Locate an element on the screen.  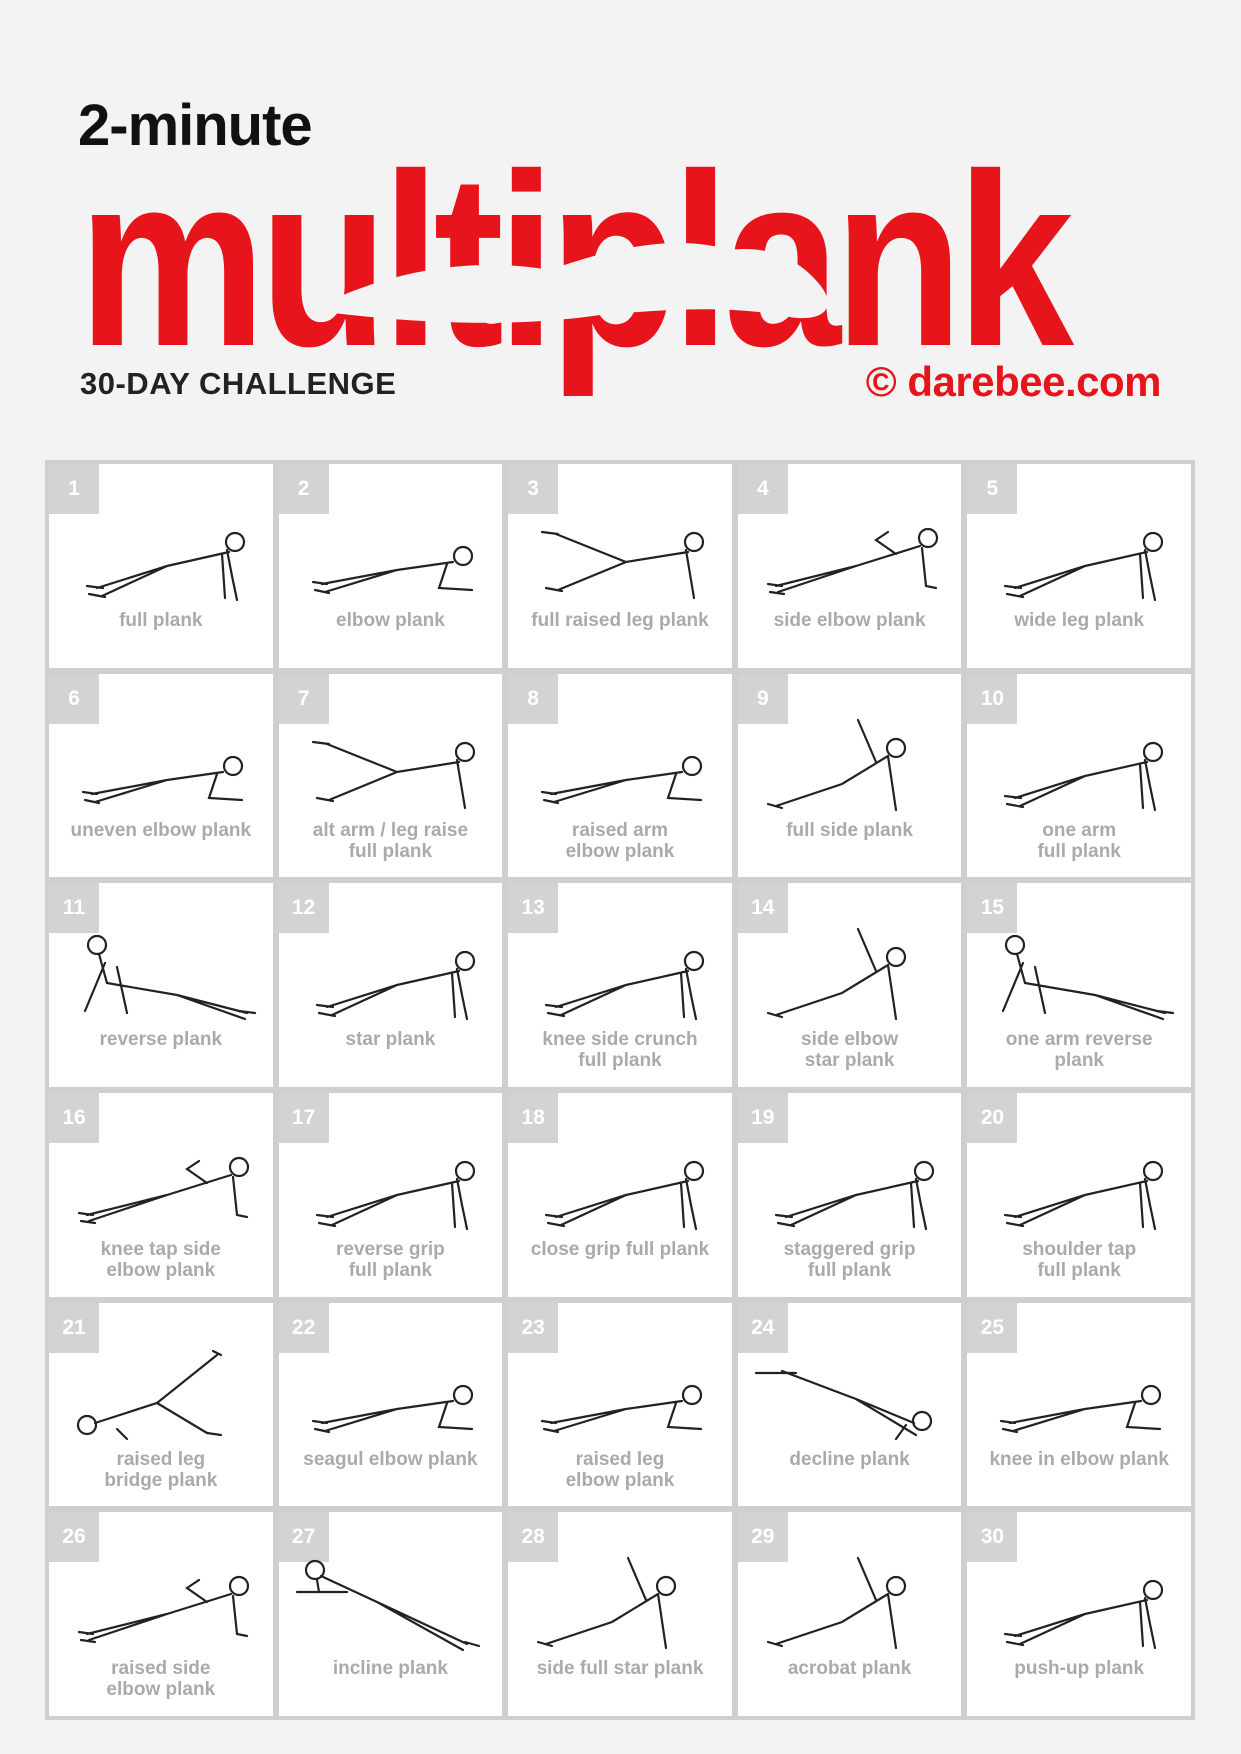
exercise-label-line: plank is located at coordinates (1079, 1061).